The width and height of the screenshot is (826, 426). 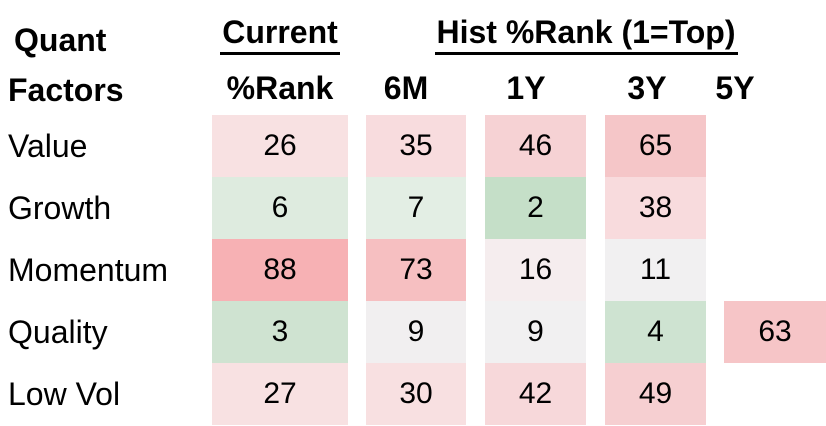 What do you see at coordinates (775, 332) in the screenshot?
I see `heatmap-cell-quality-5y: 63` at bounding box center [775, 332].